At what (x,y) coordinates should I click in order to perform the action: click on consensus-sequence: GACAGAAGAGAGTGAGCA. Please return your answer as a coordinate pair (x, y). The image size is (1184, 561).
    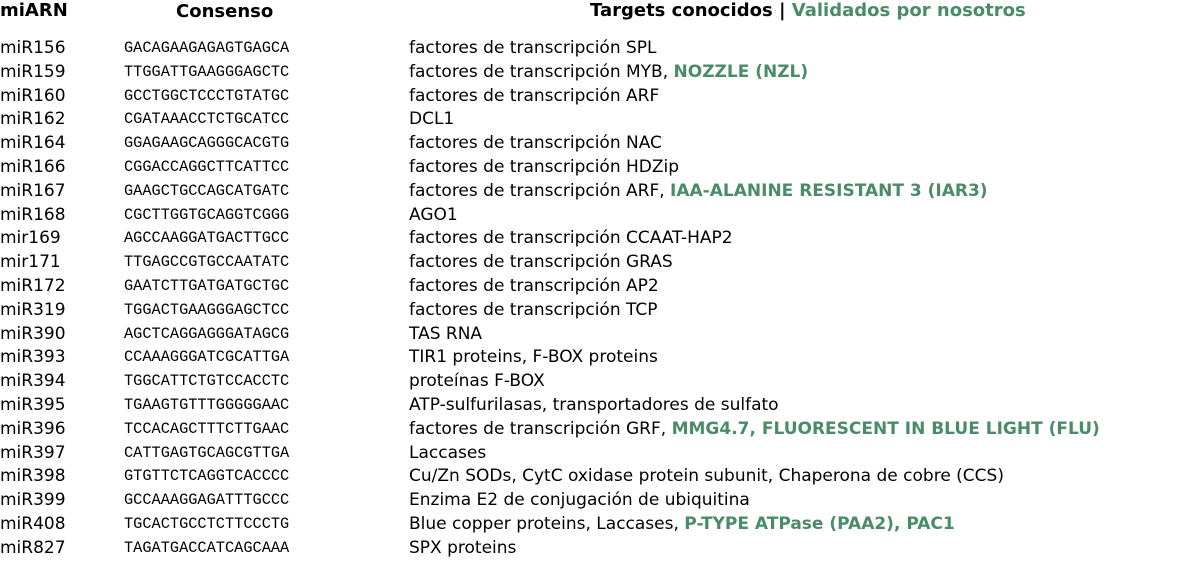
    Looking at the image, I should click on (207, 48).